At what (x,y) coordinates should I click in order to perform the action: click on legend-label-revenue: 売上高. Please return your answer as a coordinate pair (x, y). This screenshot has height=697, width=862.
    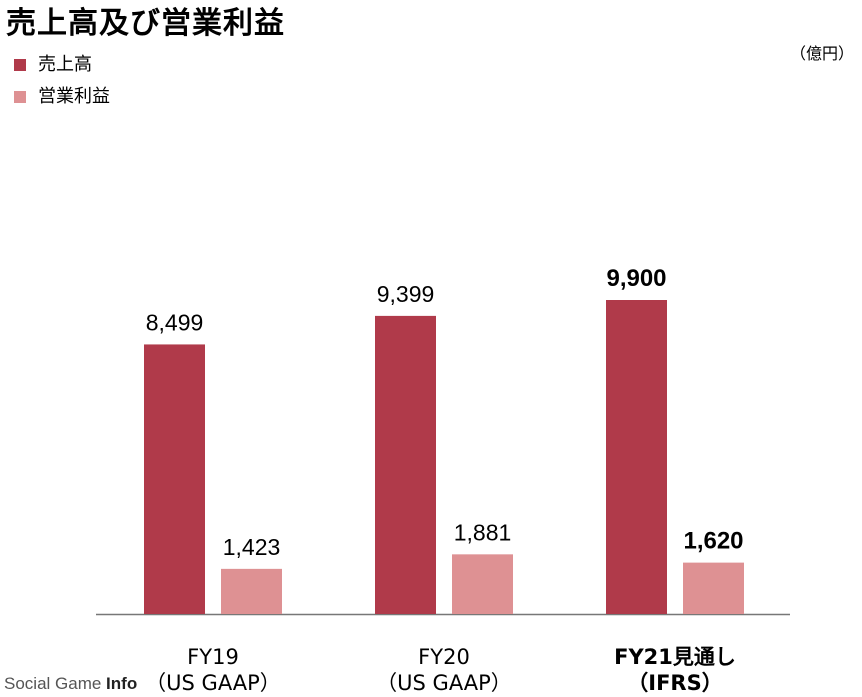
    Looking at the image, I should click on (65, 64).